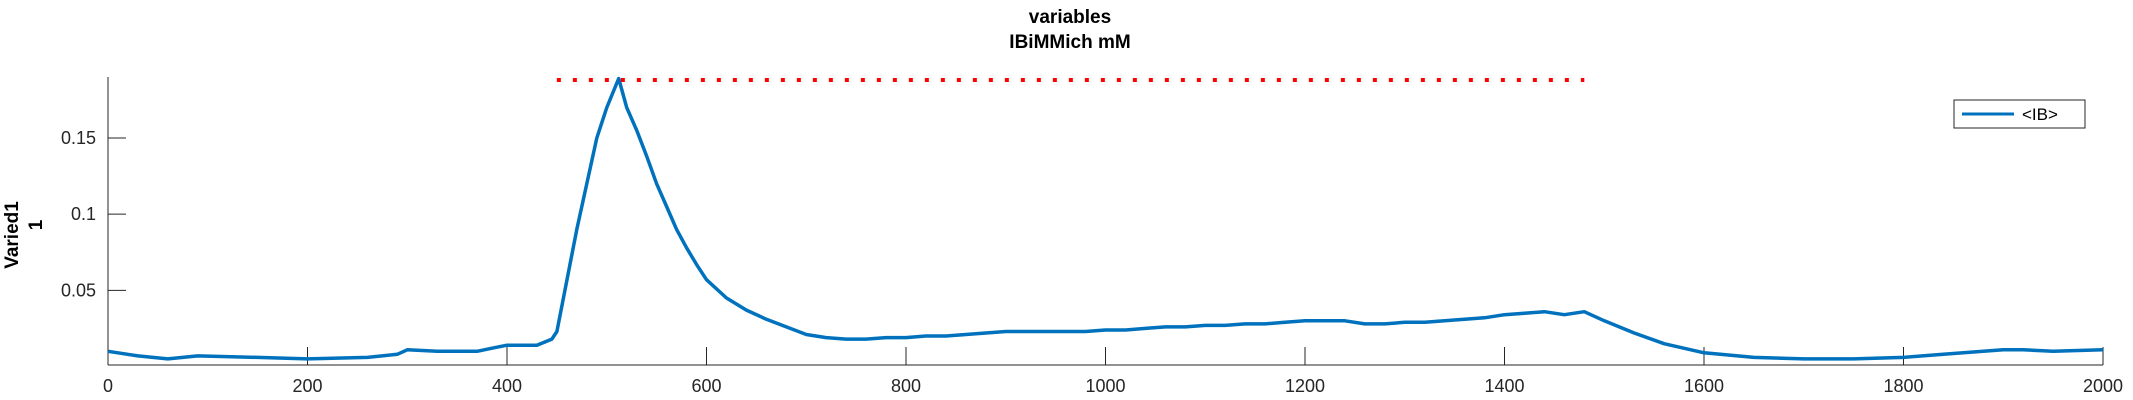 Image resolution: width=2133 pixels, height=400 pixels. What do you see at coordinates (2019, 114) in the screenshot?
I see `legend: <IB>` at bounding box center [2019, 114].